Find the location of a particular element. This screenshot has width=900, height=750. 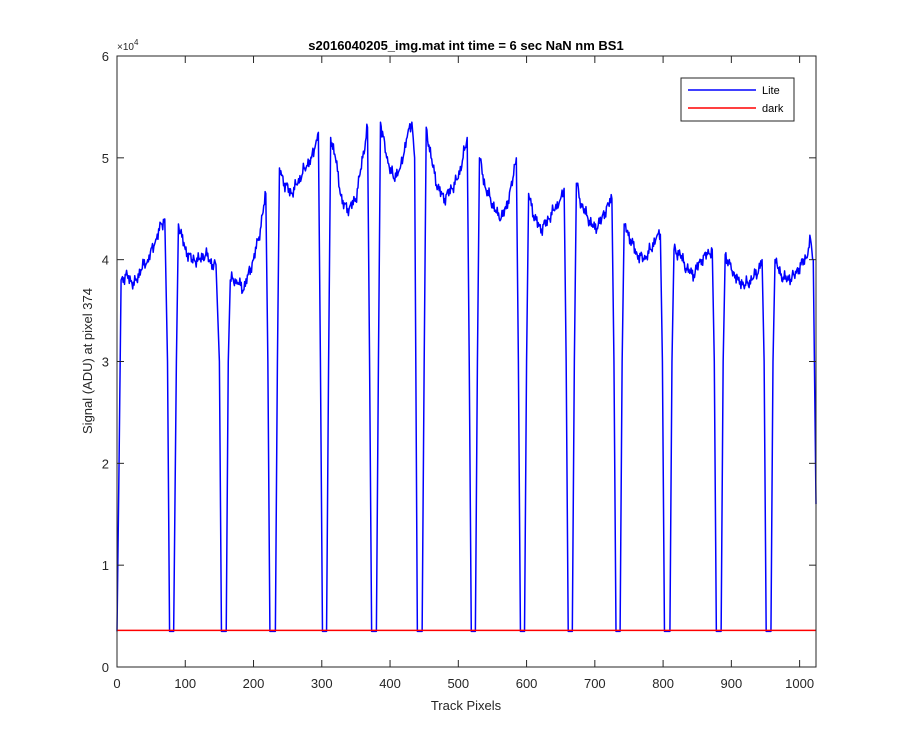

y-tick-label: 4 is located at coordinates (105, 260).